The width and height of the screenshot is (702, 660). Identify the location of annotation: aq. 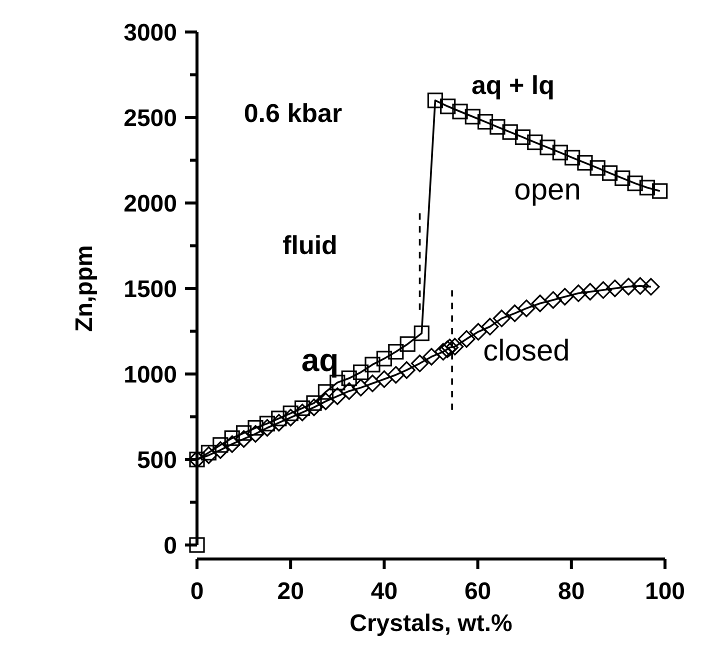
(320, 360).